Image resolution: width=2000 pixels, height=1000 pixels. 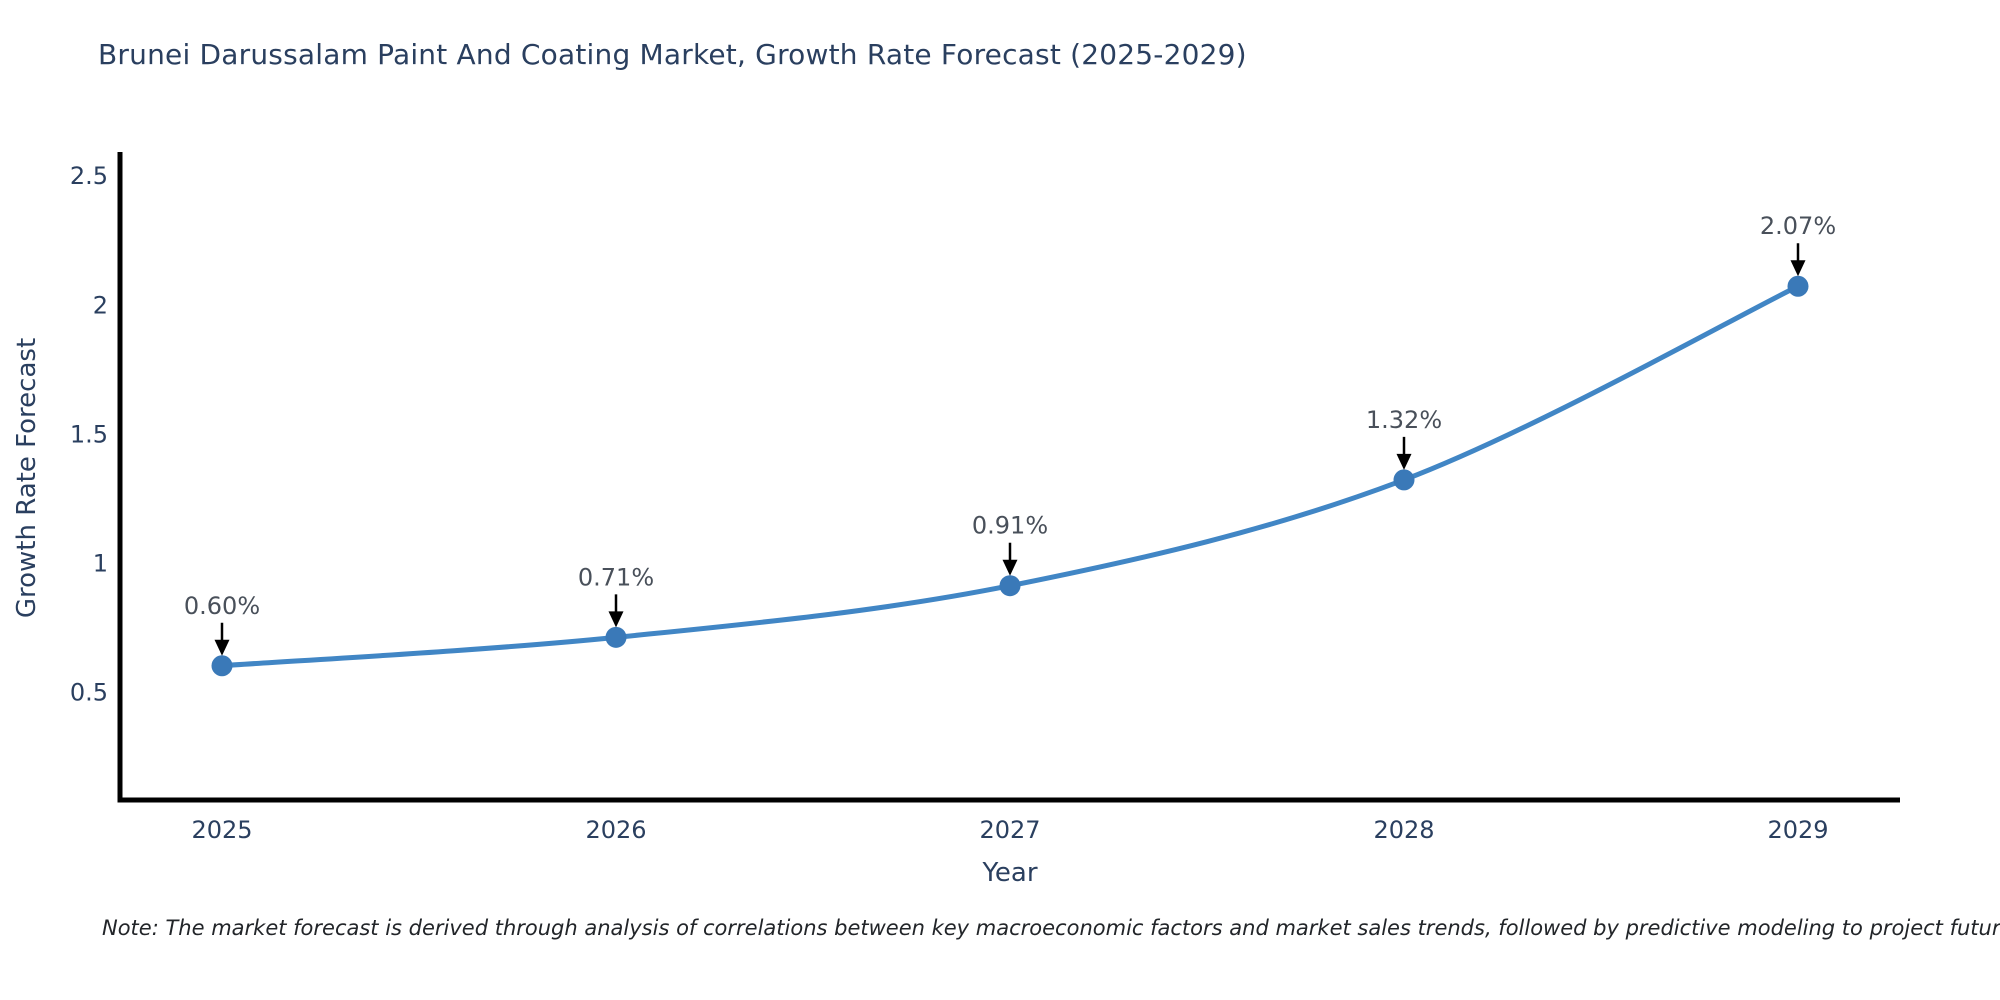 What do you see at coordinates (221, 830) in the screenshot?
I see `x-tick-label: 2025` at bounding box center [221, 830].